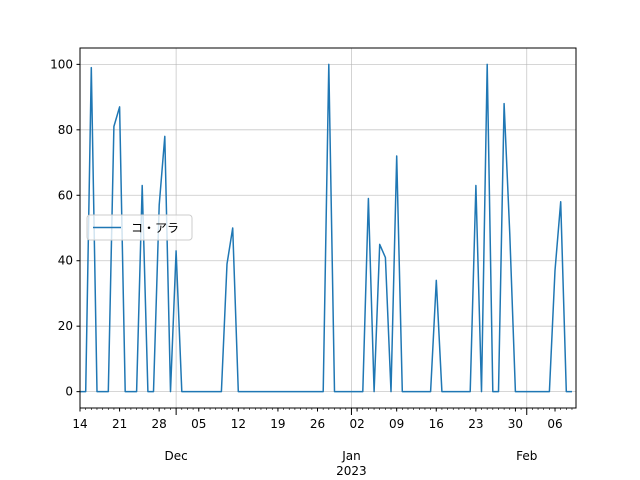 Image resolution: width=640 pixels, height=480 pixels. Describe the element at coordinates (65, 195) in the screenshot. I see `y-tick-label: 60` at that location.